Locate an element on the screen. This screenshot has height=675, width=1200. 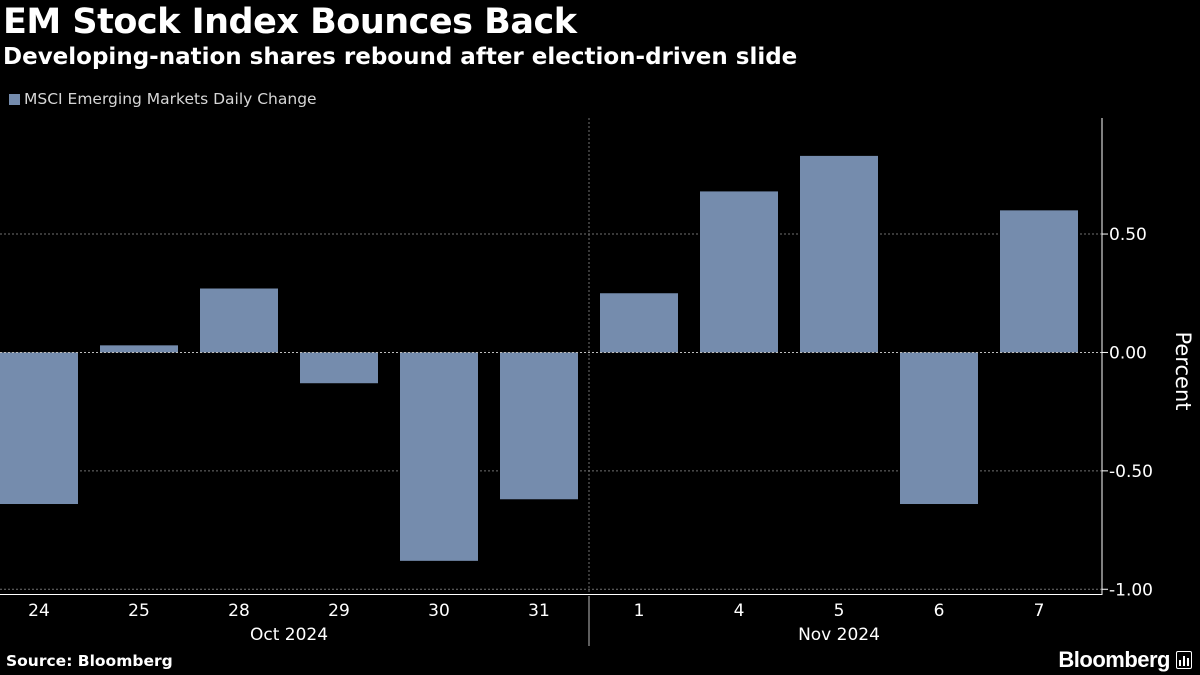
month-group-label: Oct 2024 is located at coordinates (289, 635).